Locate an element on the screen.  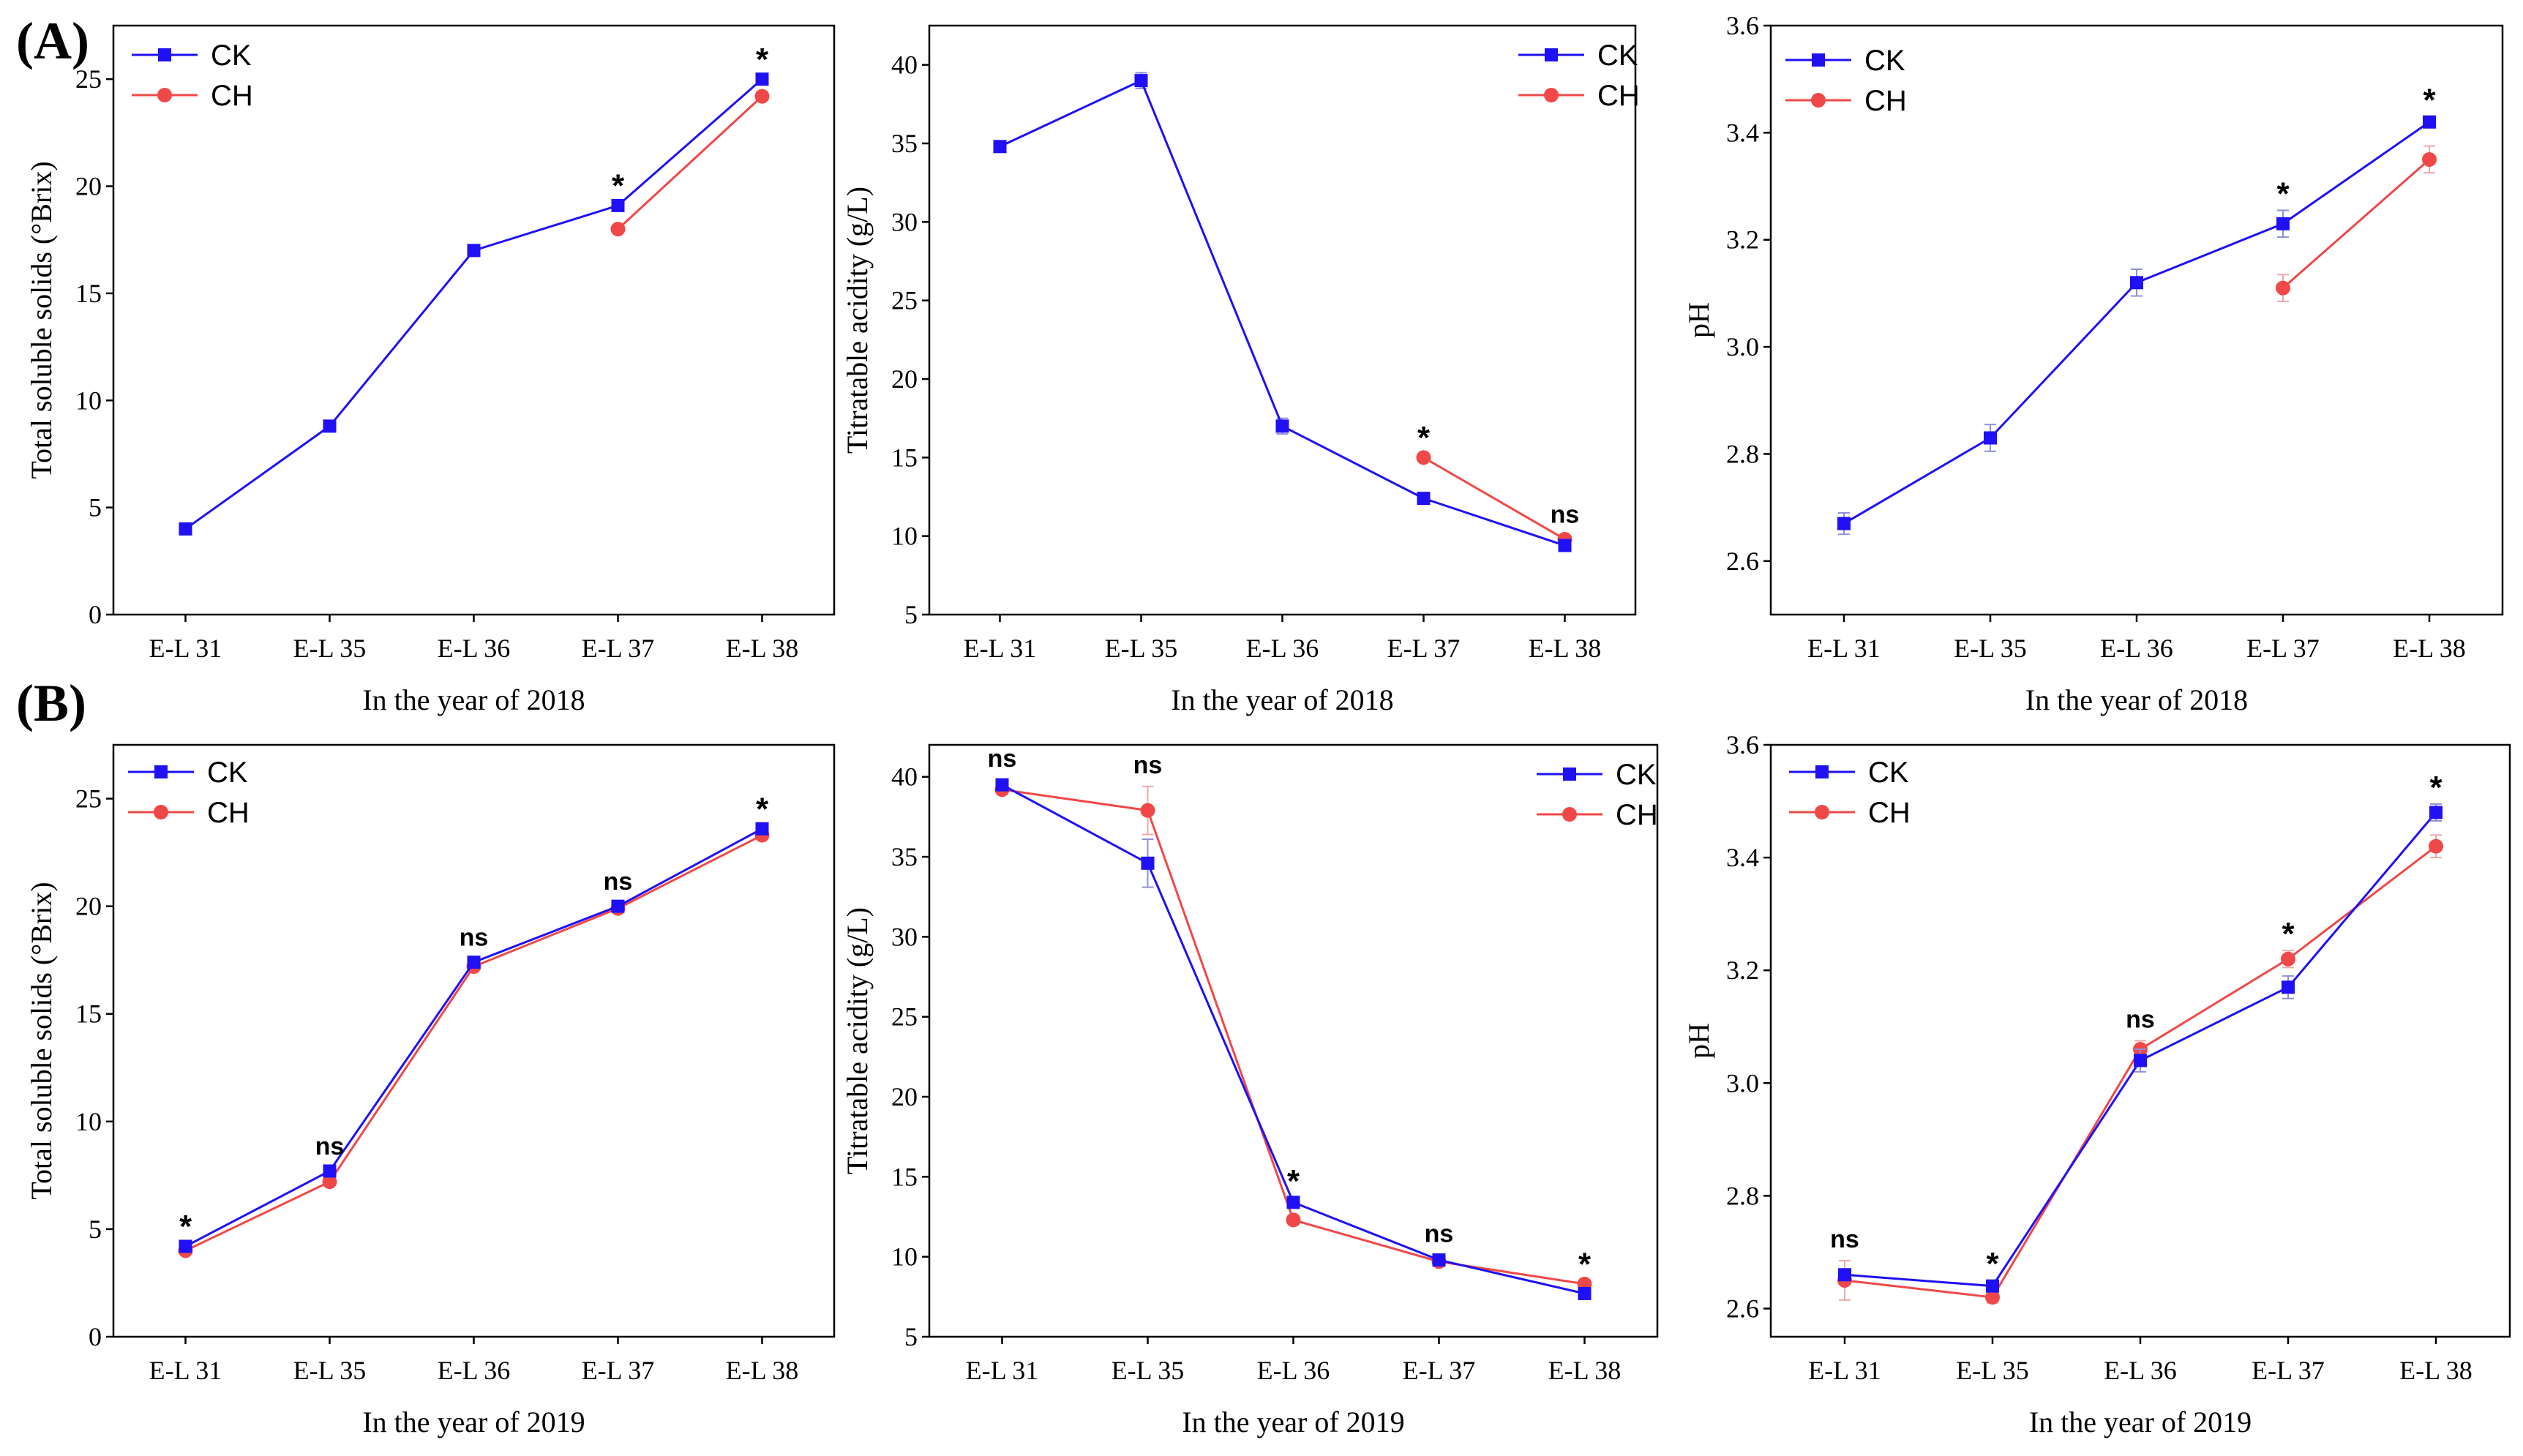
y-tick-label: 3.4 is located at coordinates (1742, 132).